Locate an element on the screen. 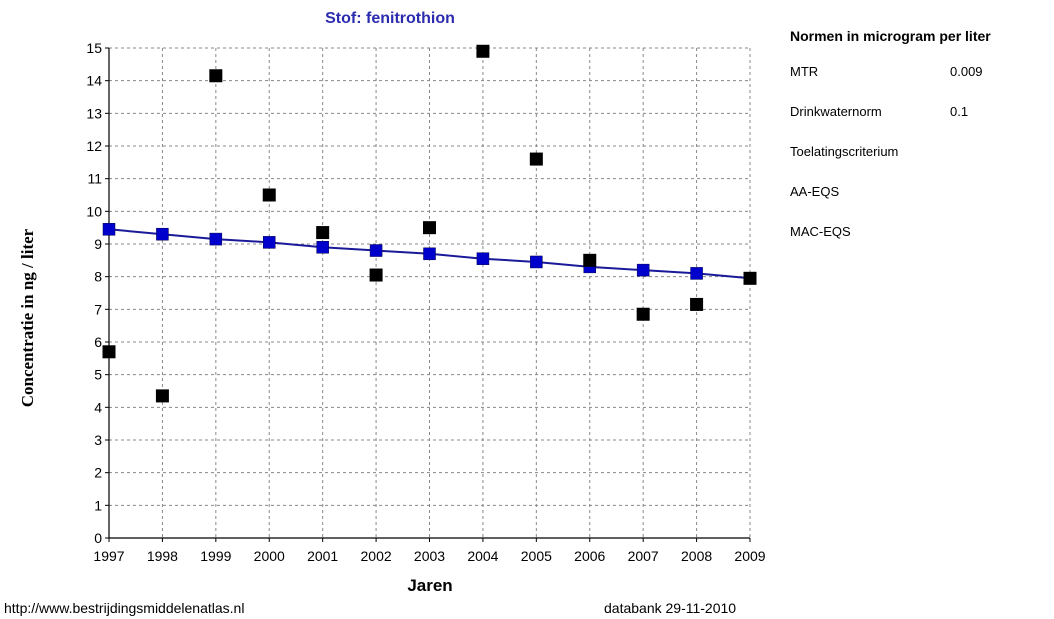 This screenshot has width=1054, height=619. x-tick-label: 1998 is located at coordinates (162, 556).